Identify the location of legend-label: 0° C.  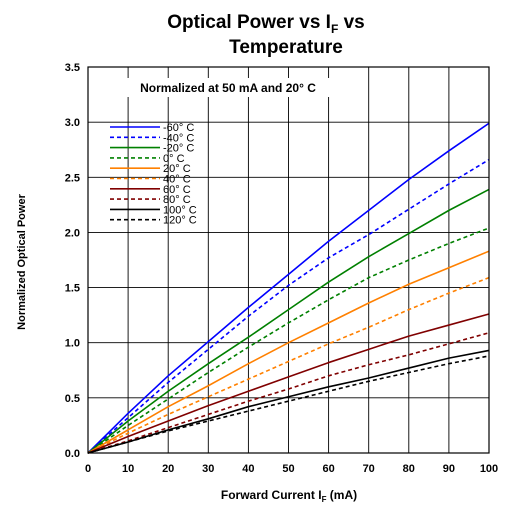
(174, 159).